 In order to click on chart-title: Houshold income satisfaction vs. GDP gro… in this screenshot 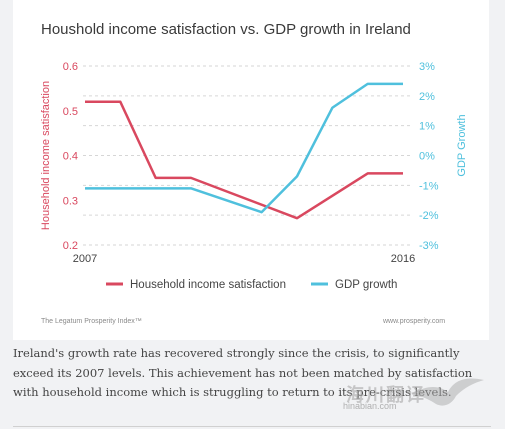, I will do `click(226, 29)`.